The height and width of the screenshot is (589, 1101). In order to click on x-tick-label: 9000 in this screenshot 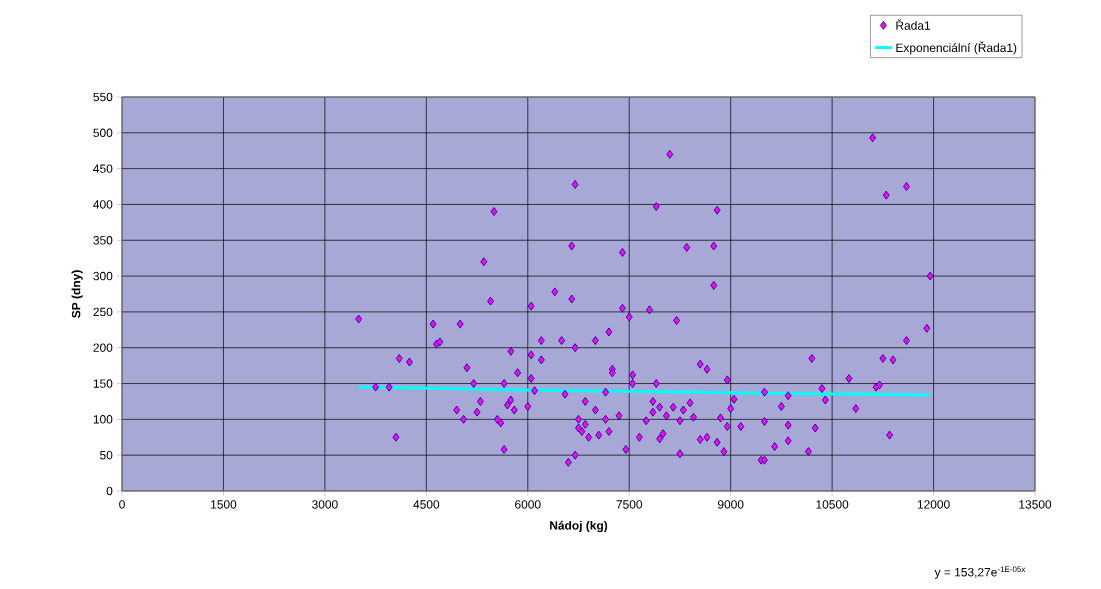, I will do `click(730, 504)`.